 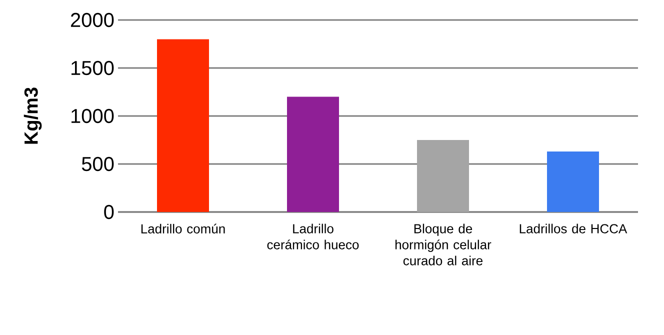 What do you see at coordinates (313, 237) in the screenshot?
I see `x-tick-label: Ladrillo cerámico hueco` at bounding box center [313, 237].